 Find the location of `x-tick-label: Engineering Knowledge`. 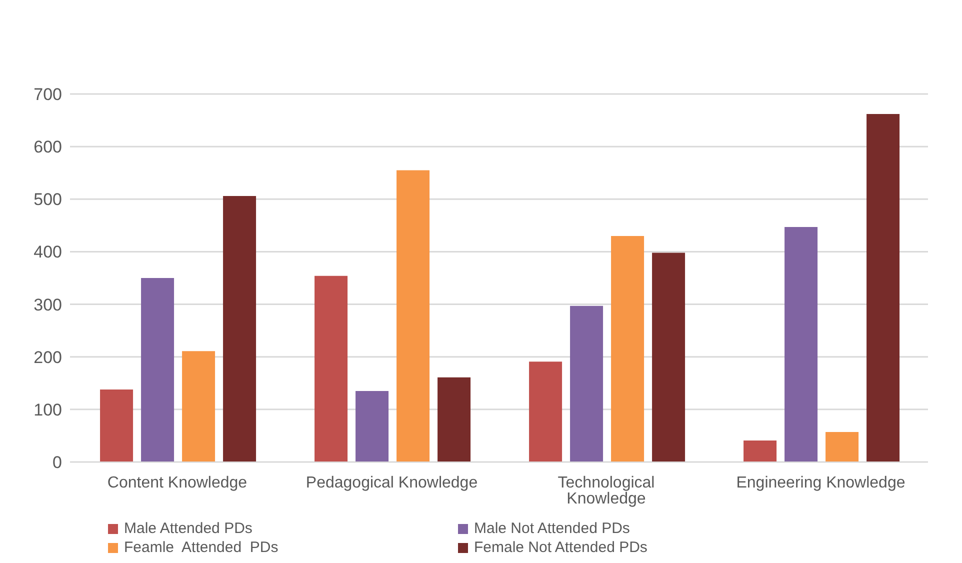

x-tick-label: Engineering Knowledge is located at coordinates (821, 483).